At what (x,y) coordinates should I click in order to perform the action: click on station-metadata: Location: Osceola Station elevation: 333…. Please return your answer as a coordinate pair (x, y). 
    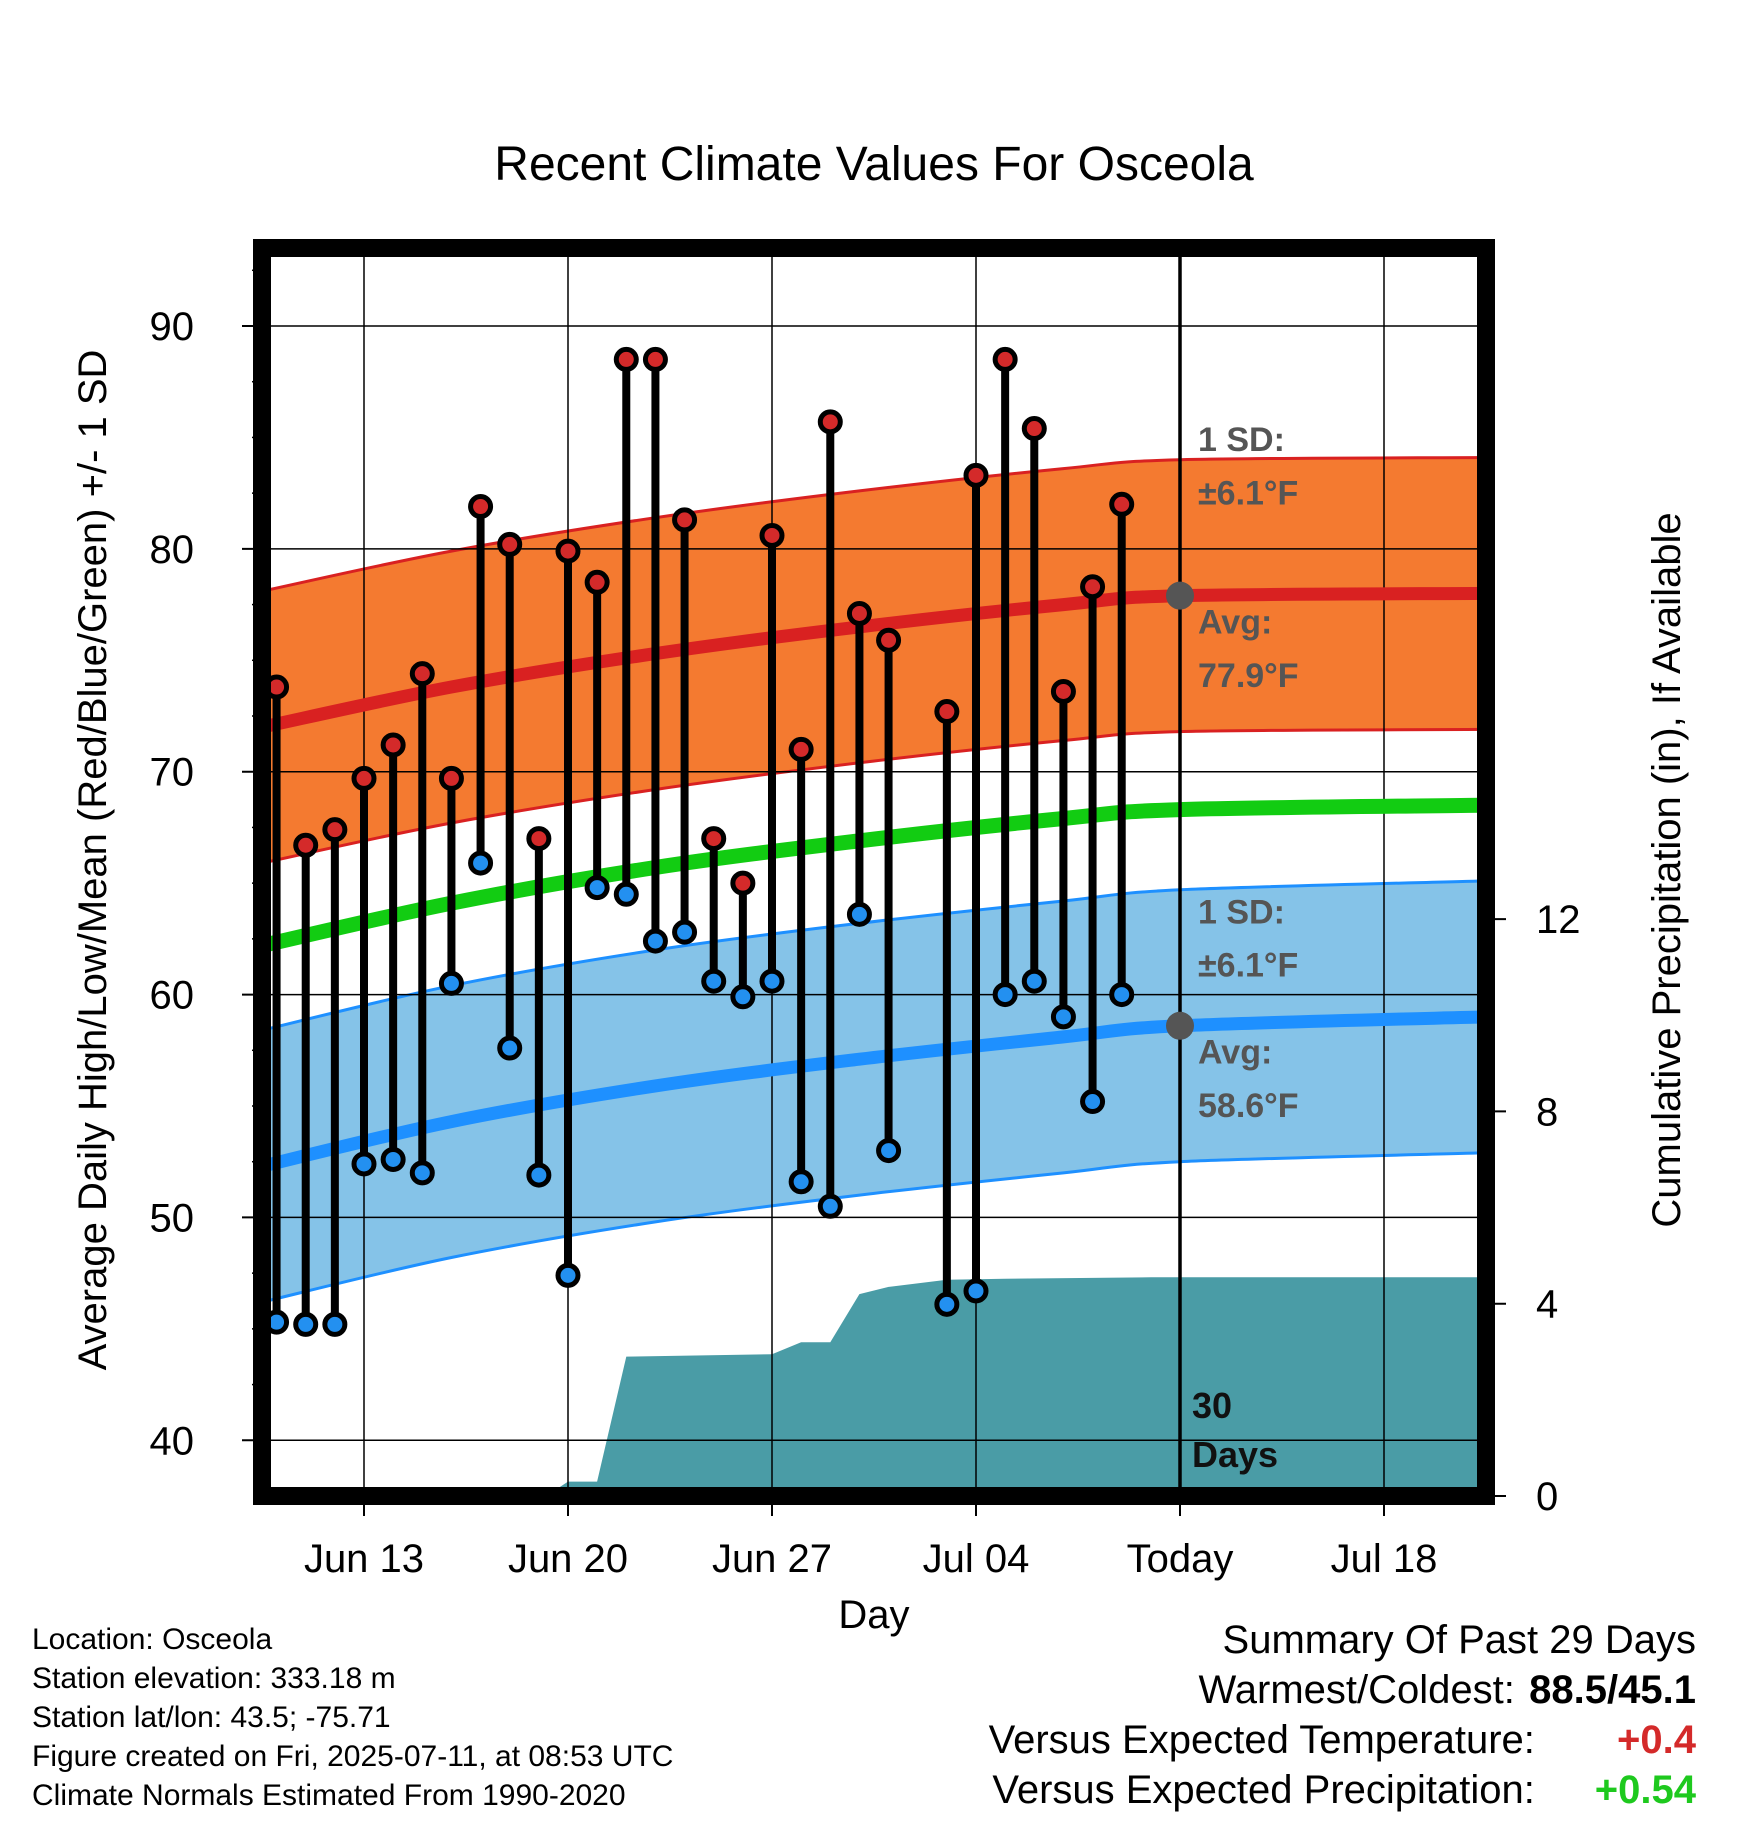
    Looking at the image, I should click on (352, 1717).